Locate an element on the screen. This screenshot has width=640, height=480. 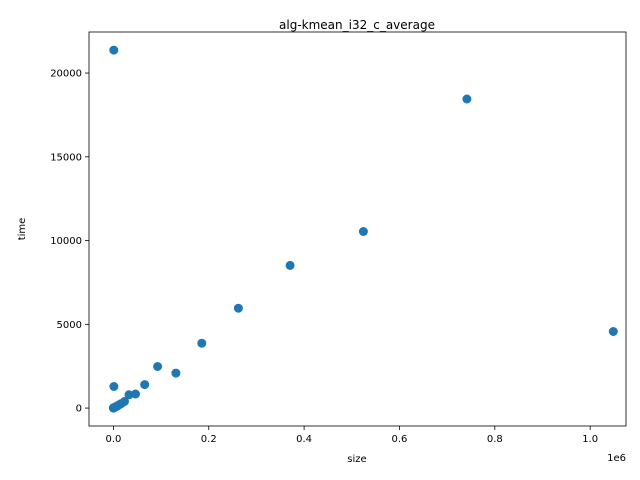
x-tick-label-4: 0.8 is located at coordinates (495, 439).